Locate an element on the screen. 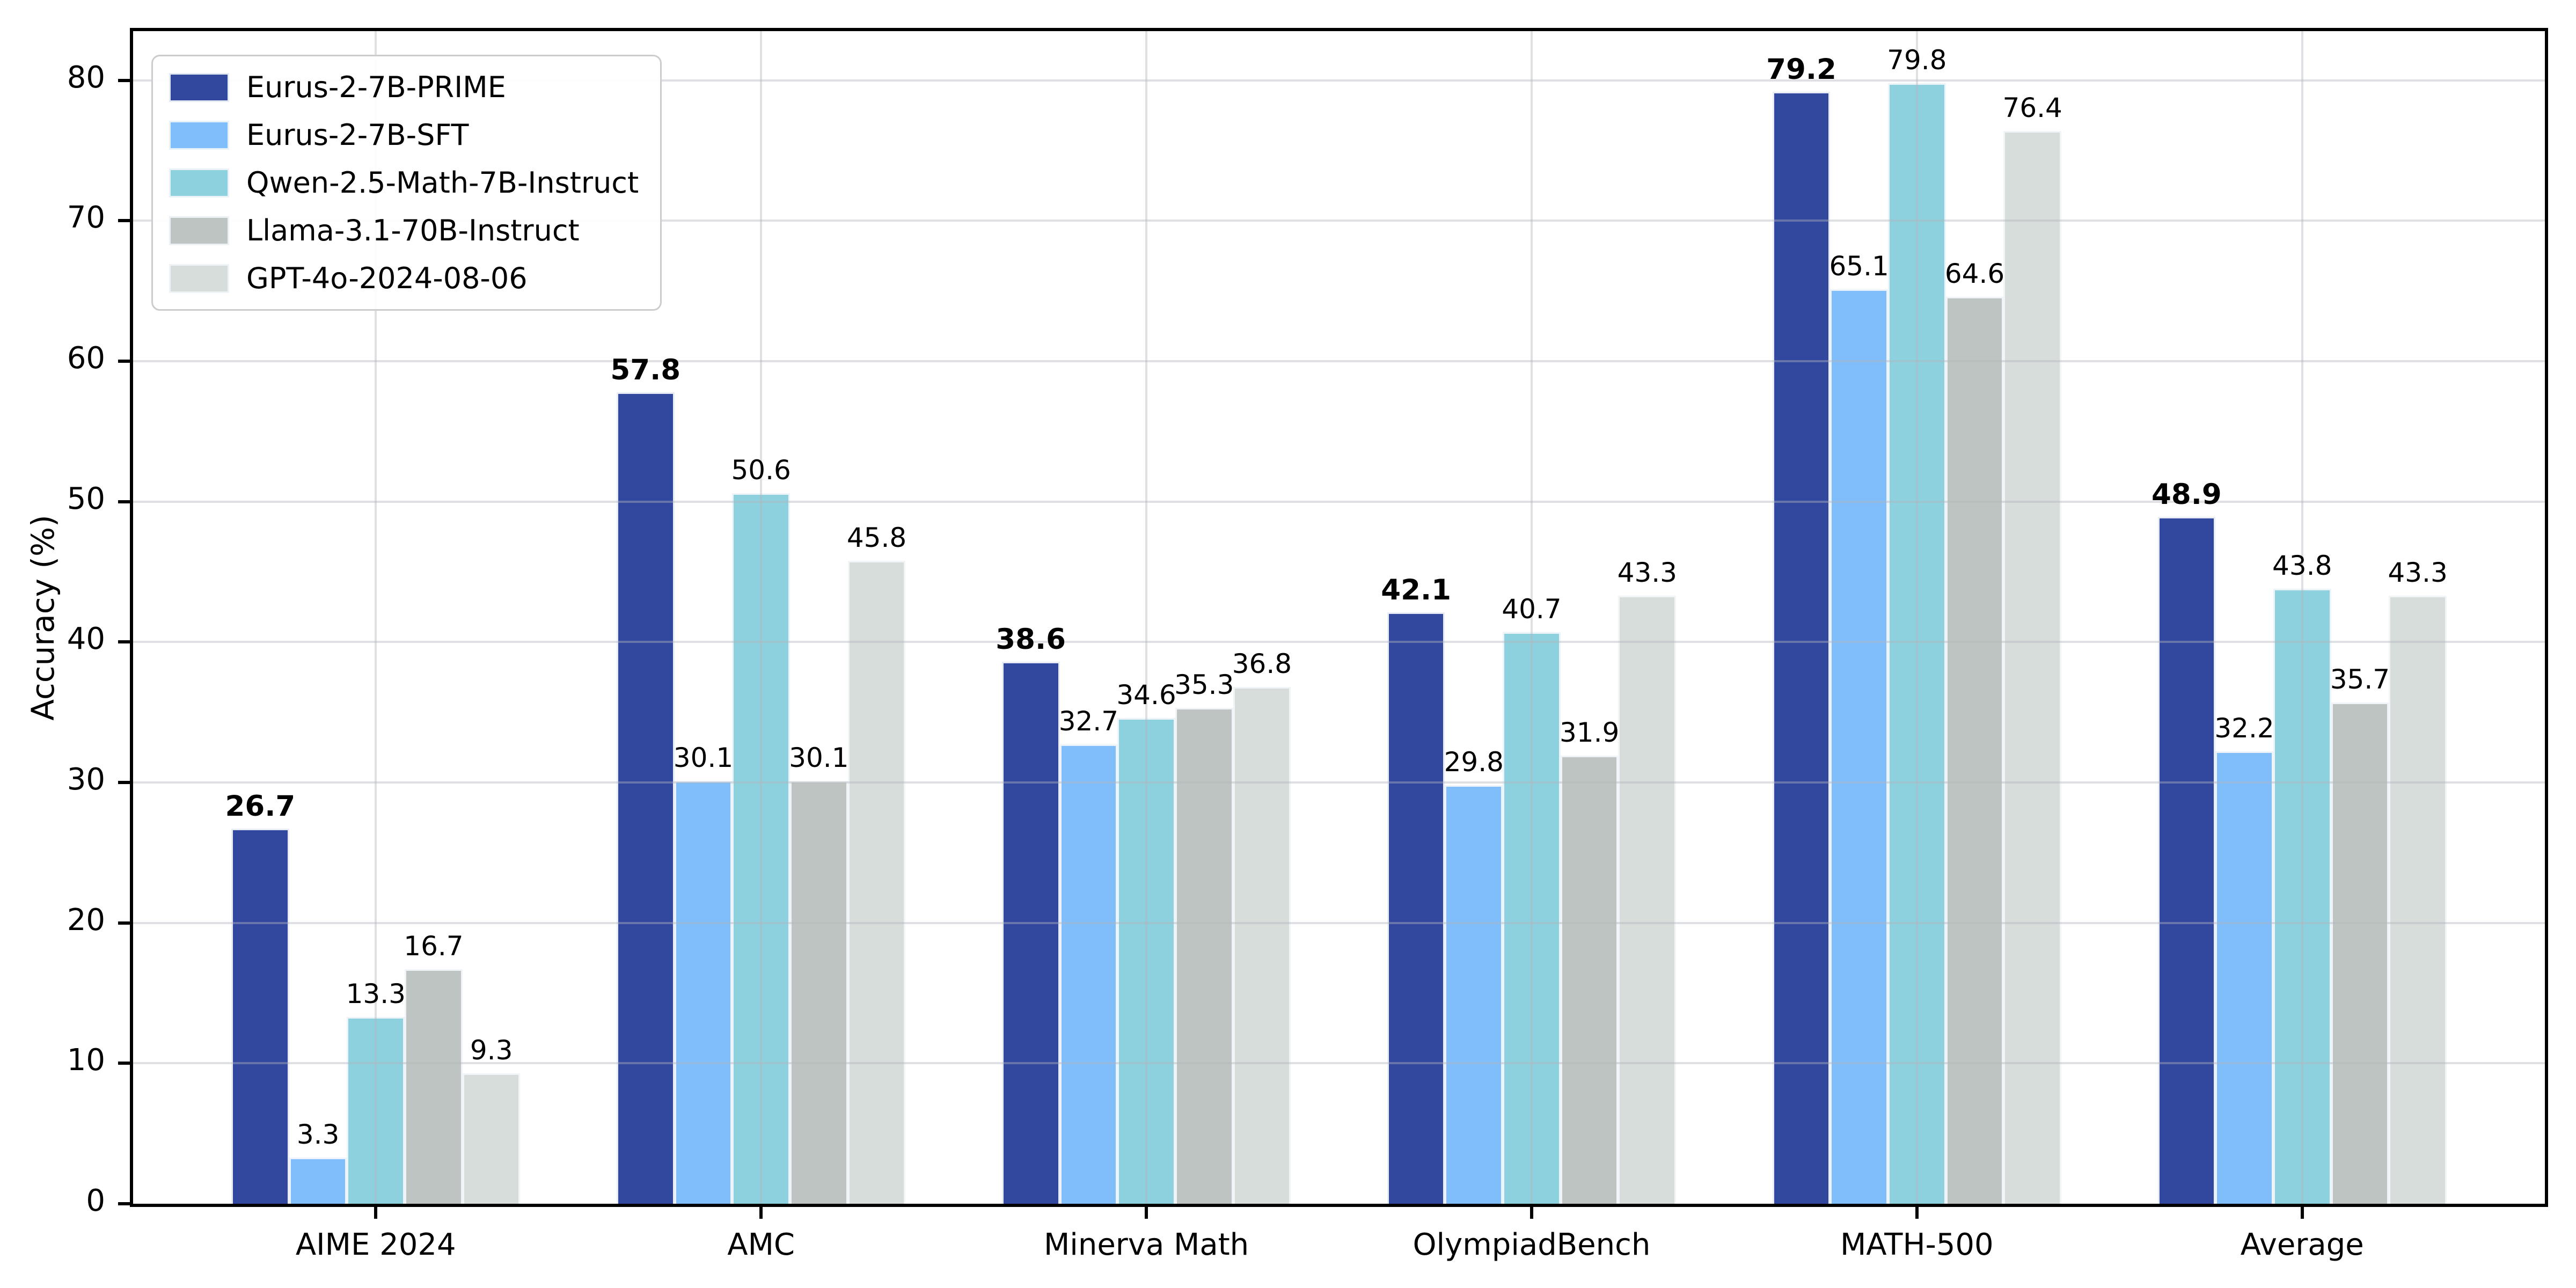 The image size is (2576, 1288). bar-GPT-4o-2024-08-06-Average is located at coordinates (2418, 899).